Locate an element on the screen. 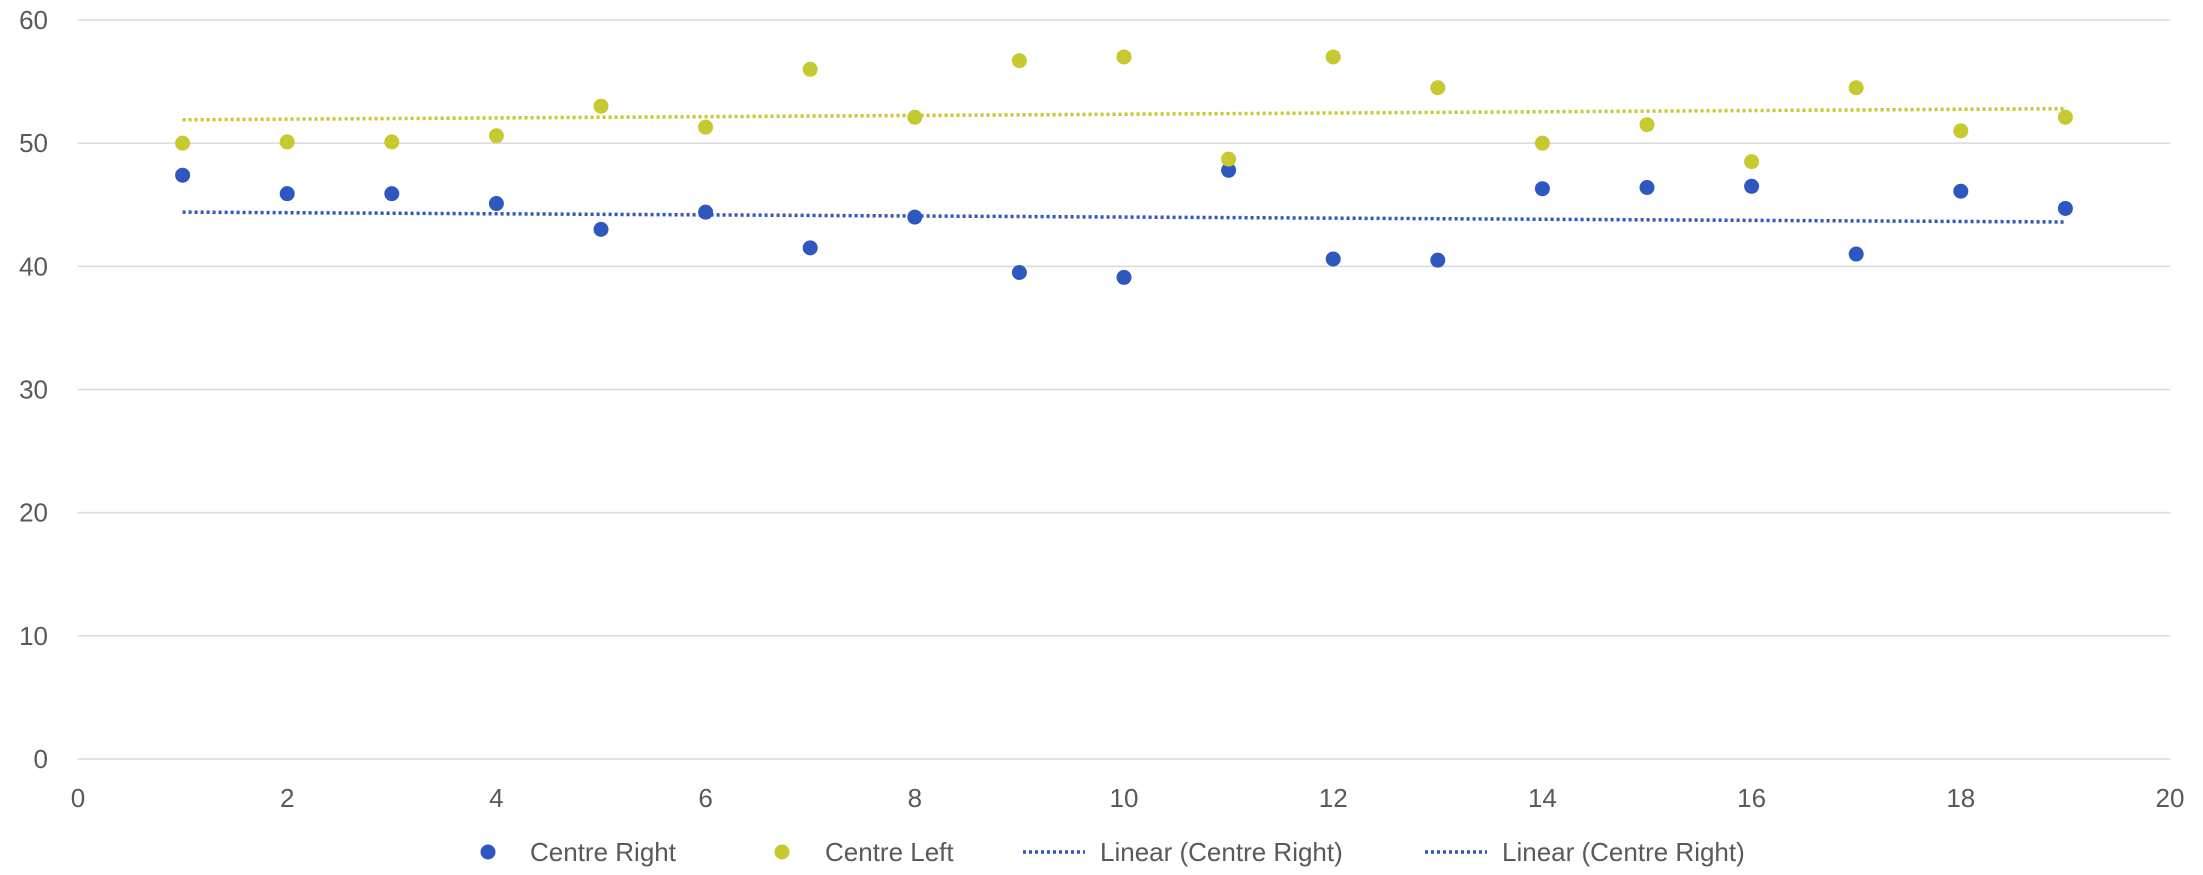 This screenshot has height=875, width=2203. y-tick-label: 40 is located at coordinates (33, 266).